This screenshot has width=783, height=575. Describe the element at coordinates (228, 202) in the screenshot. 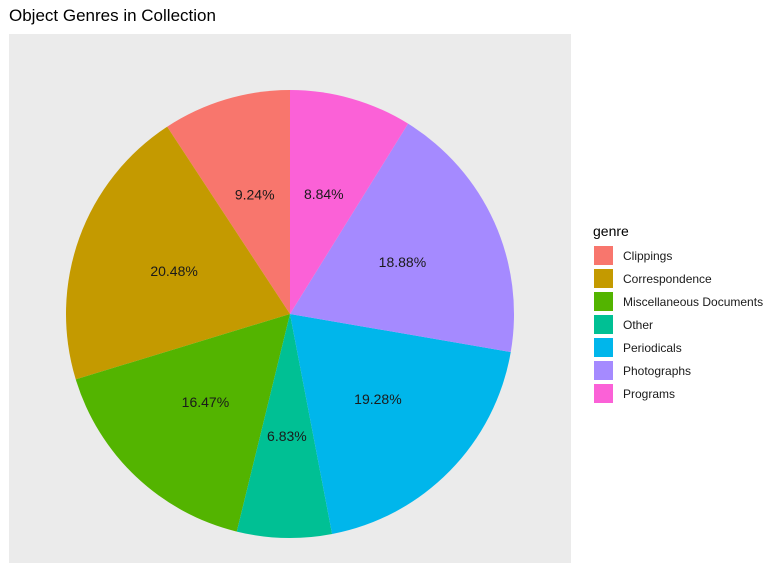

I see `pie-slice-clippings` at that location.